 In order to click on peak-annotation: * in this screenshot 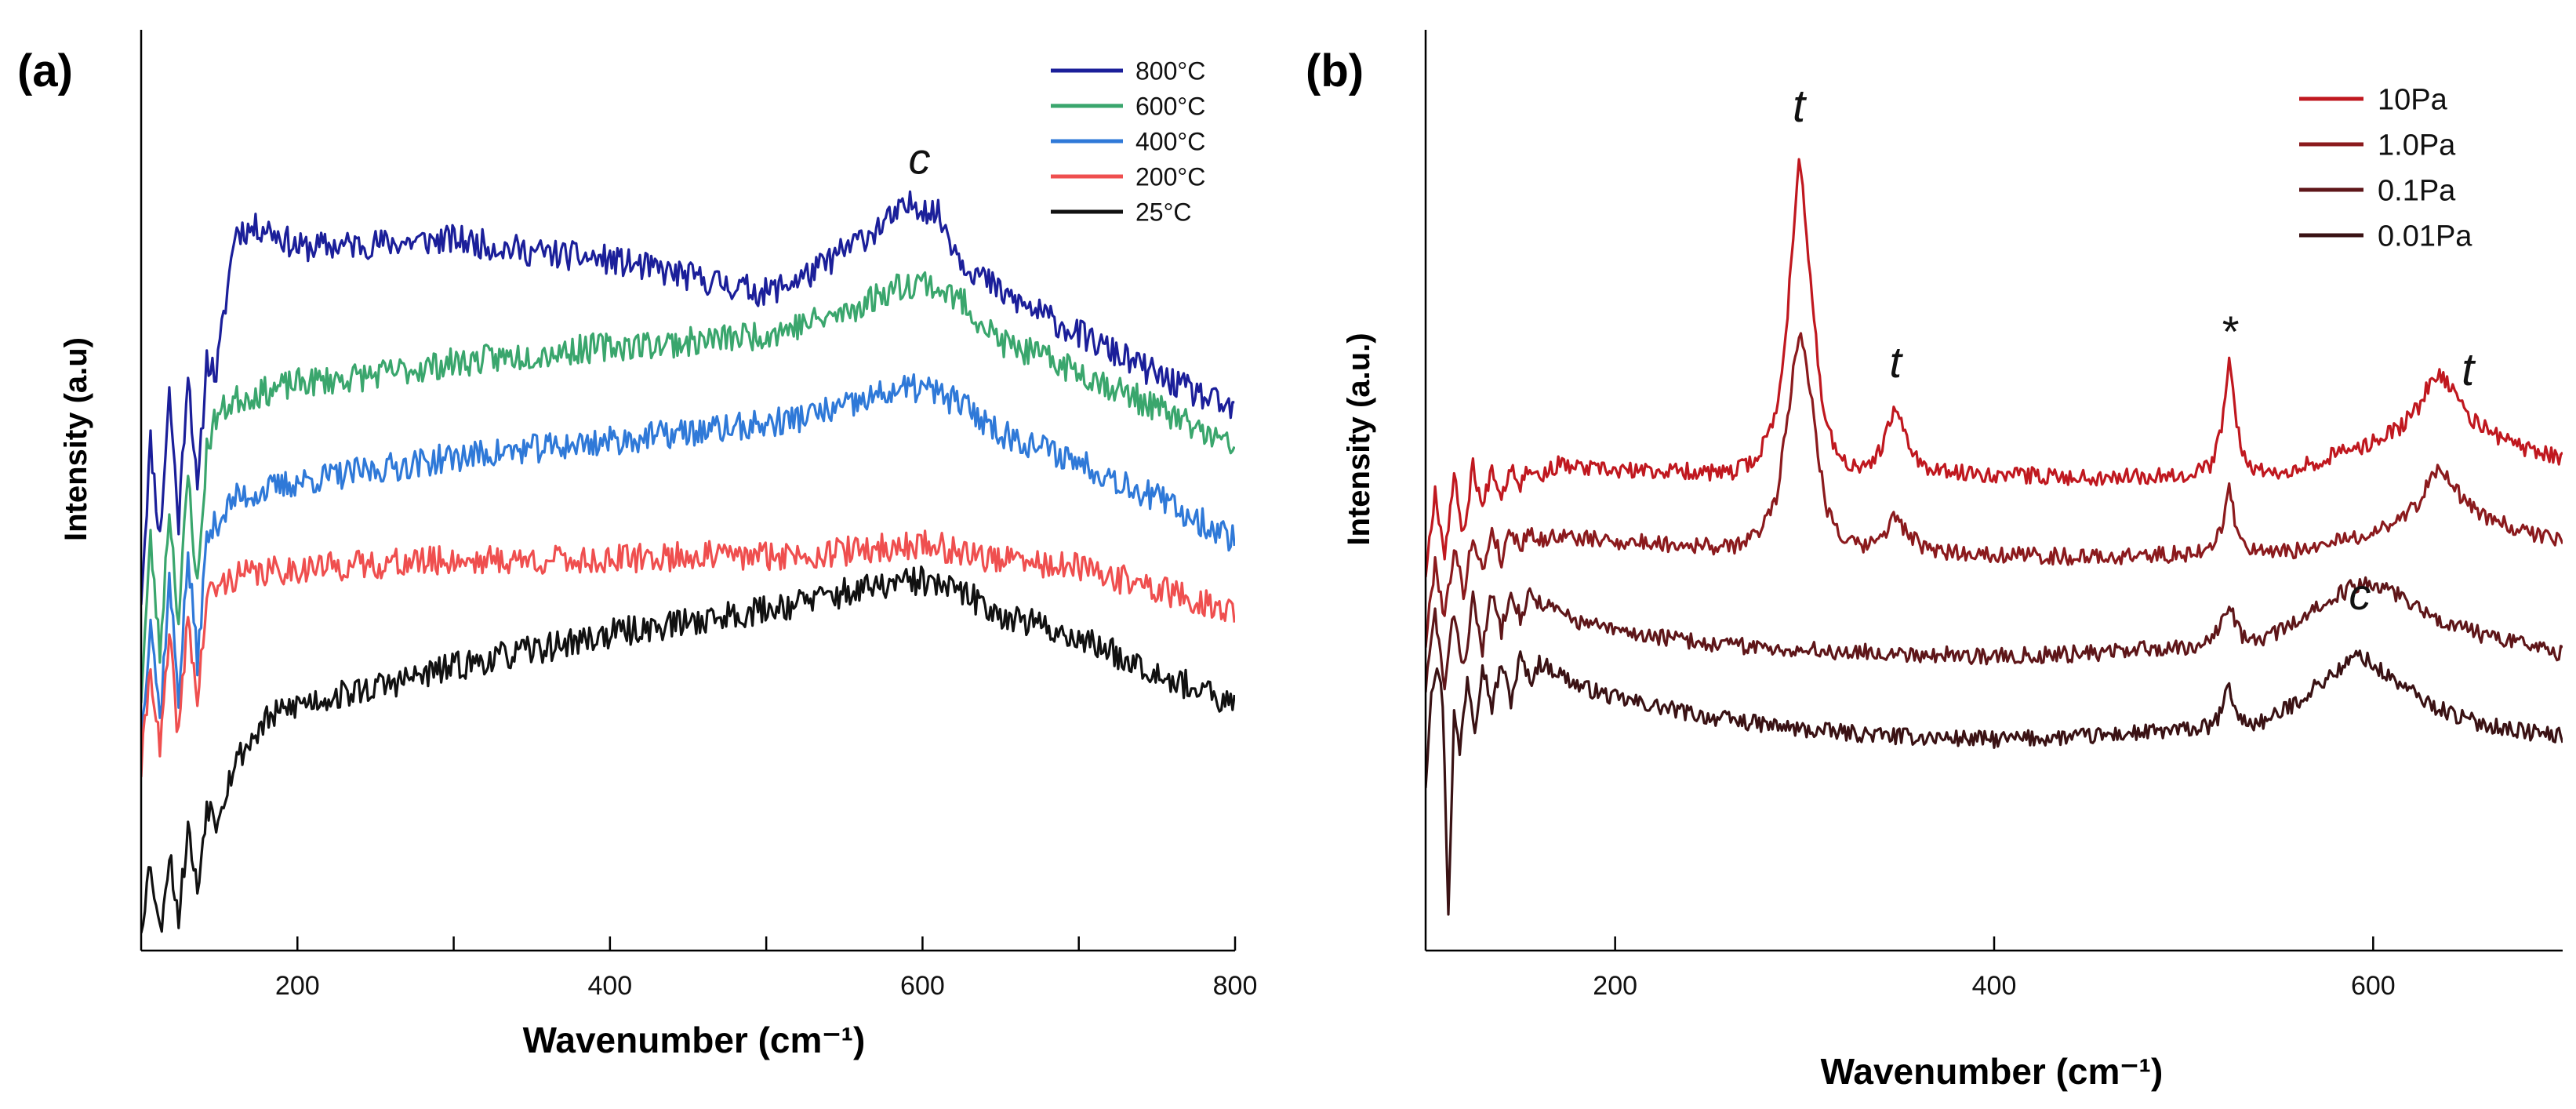, I will do `click(2231, 332)`.